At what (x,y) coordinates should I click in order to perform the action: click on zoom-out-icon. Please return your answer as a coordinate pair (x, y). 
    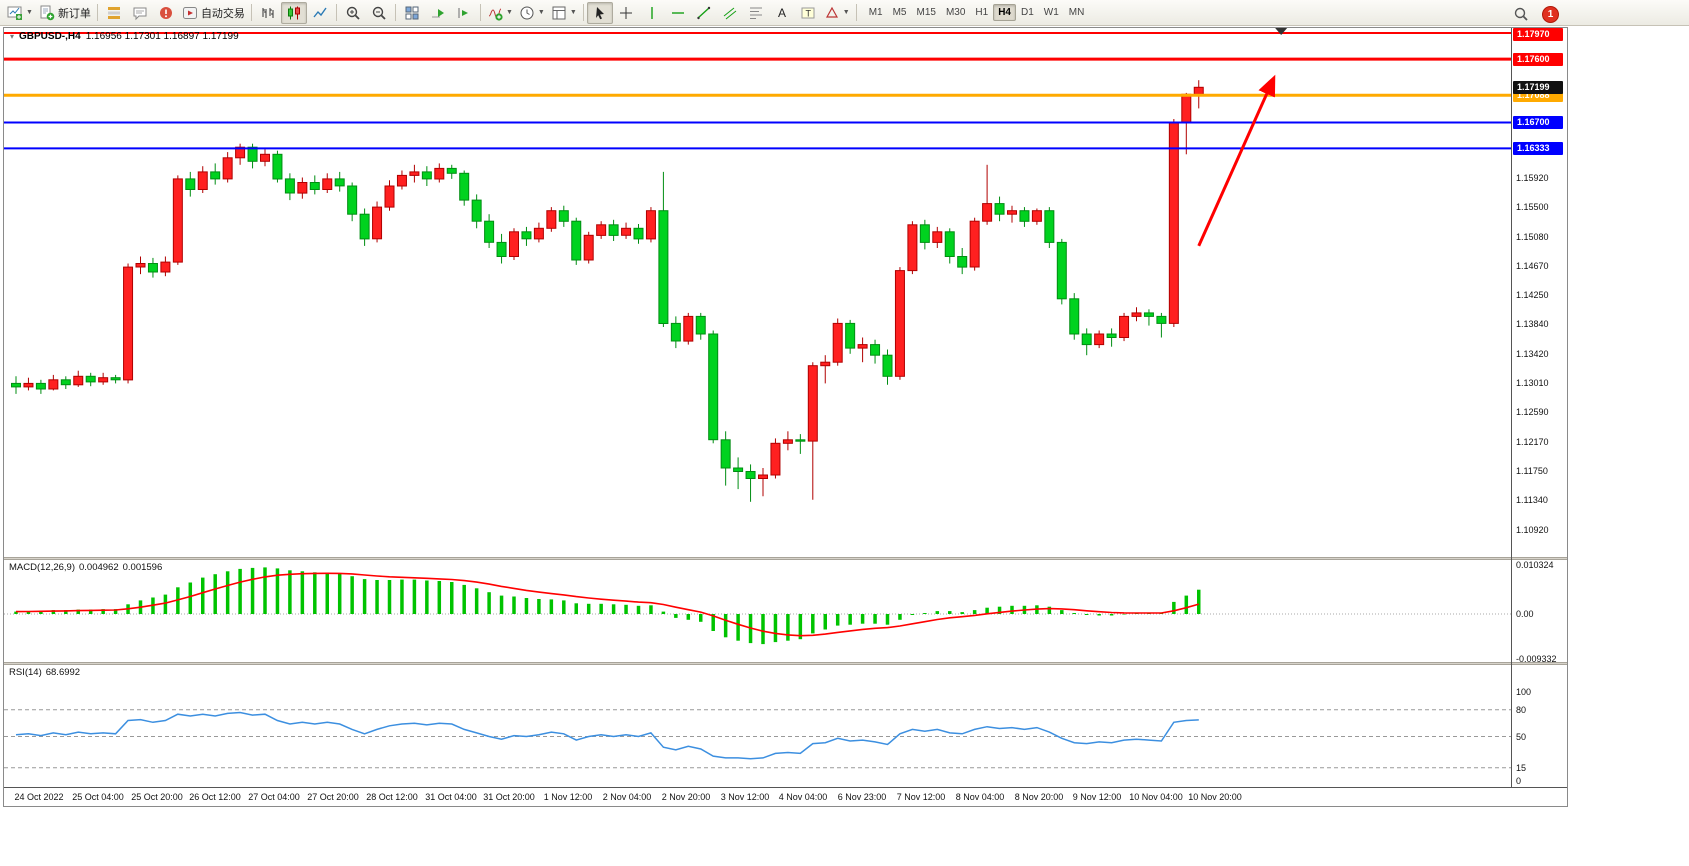
    Looking at the image, I should click on (379, 13).